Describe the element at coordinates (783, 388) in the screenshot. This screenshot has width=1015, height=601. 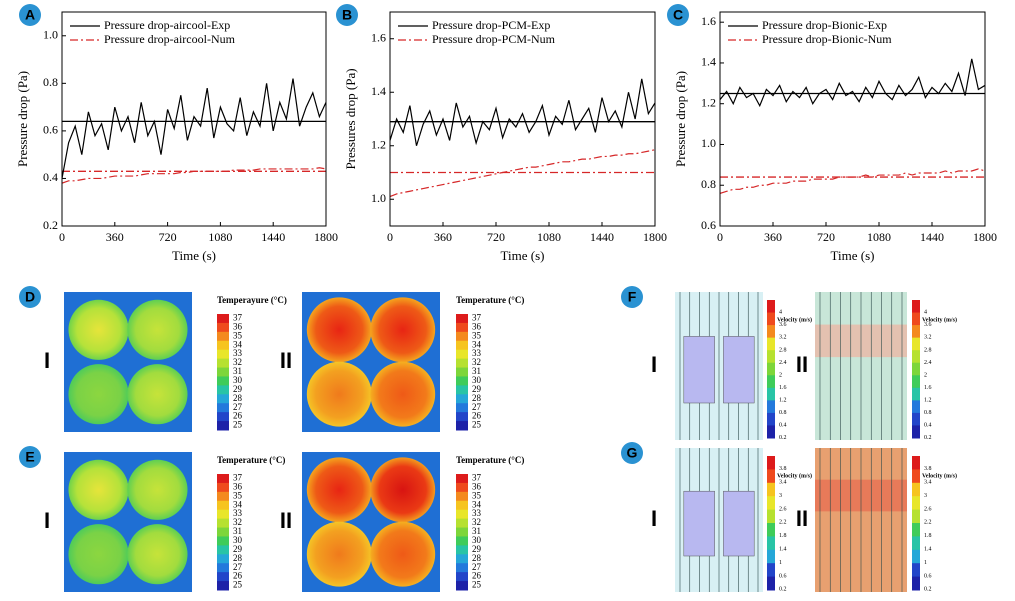
I see `colorbar-tick: 1.6` at that location.